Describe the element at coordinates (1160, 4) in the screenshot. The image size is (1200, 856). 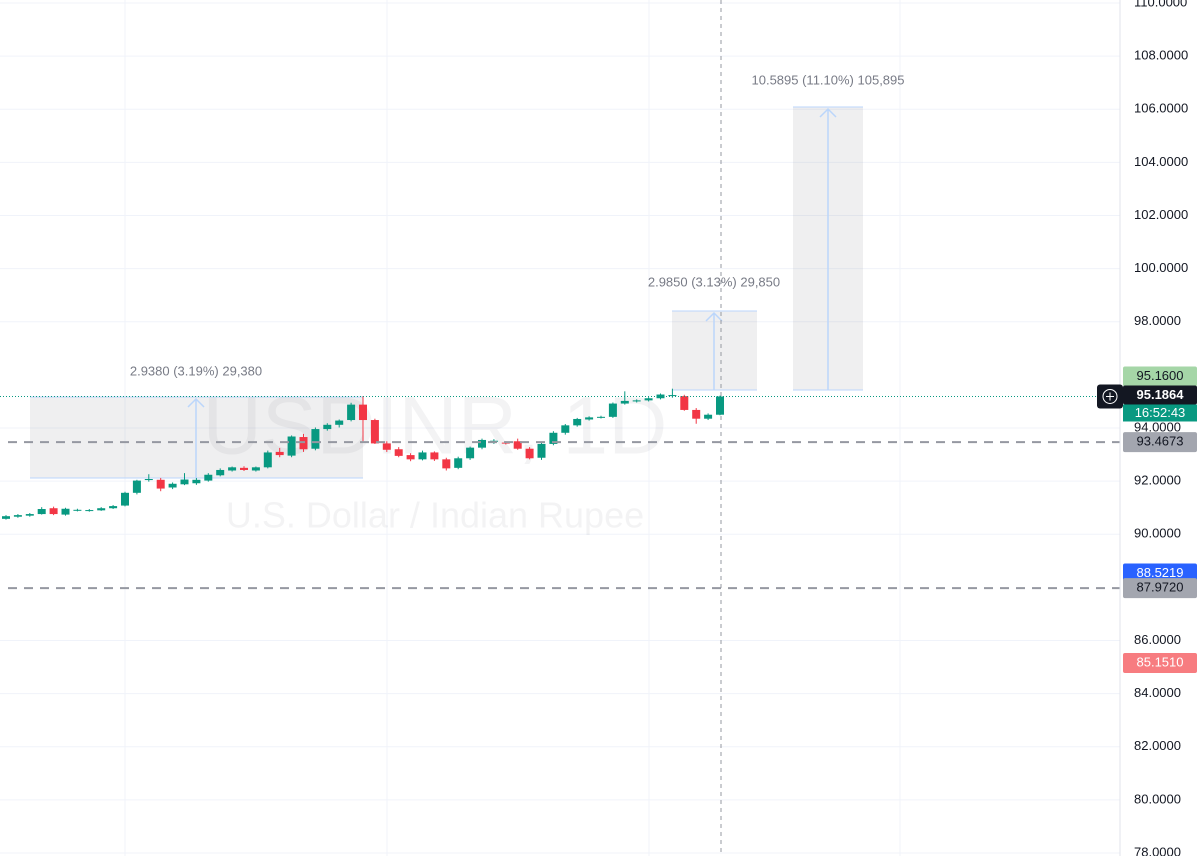
I see `y-tick-label: 110.0000` at that location.